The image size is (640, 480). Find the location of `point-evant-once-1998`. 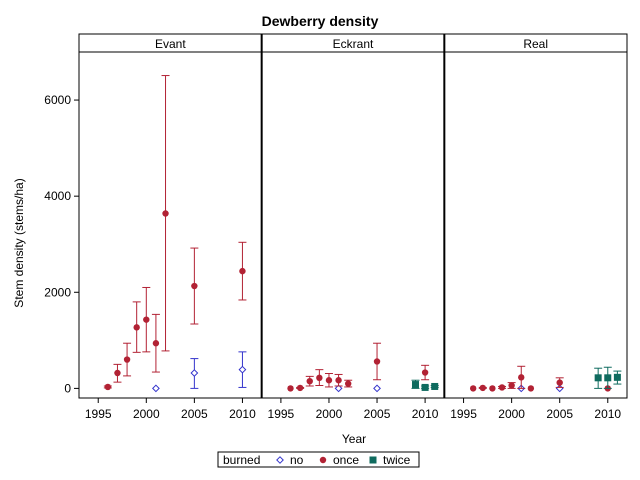

point-evant-once-1998 is located at coordinates (127, 359).